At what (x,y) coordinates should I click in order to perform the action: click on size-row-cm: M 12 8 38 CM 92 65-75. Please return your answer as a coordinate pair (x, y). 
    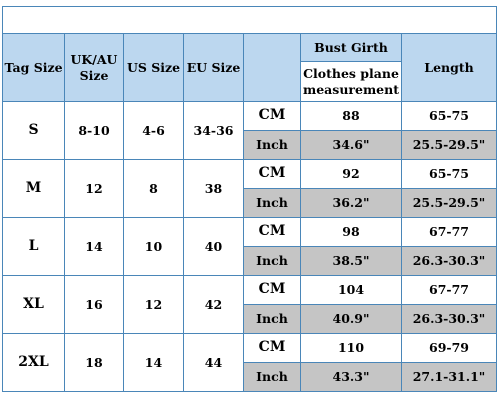
    Looking at the image, I should click on (250, 174).